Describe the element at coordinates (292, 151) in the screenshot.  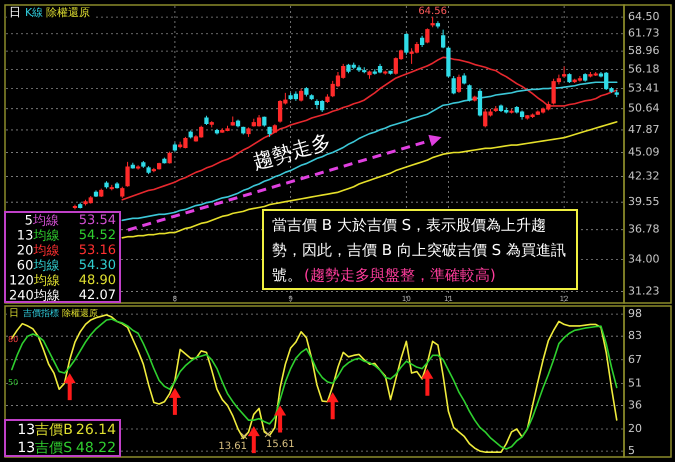
I see `annotation: 趨勢走多` at that location.